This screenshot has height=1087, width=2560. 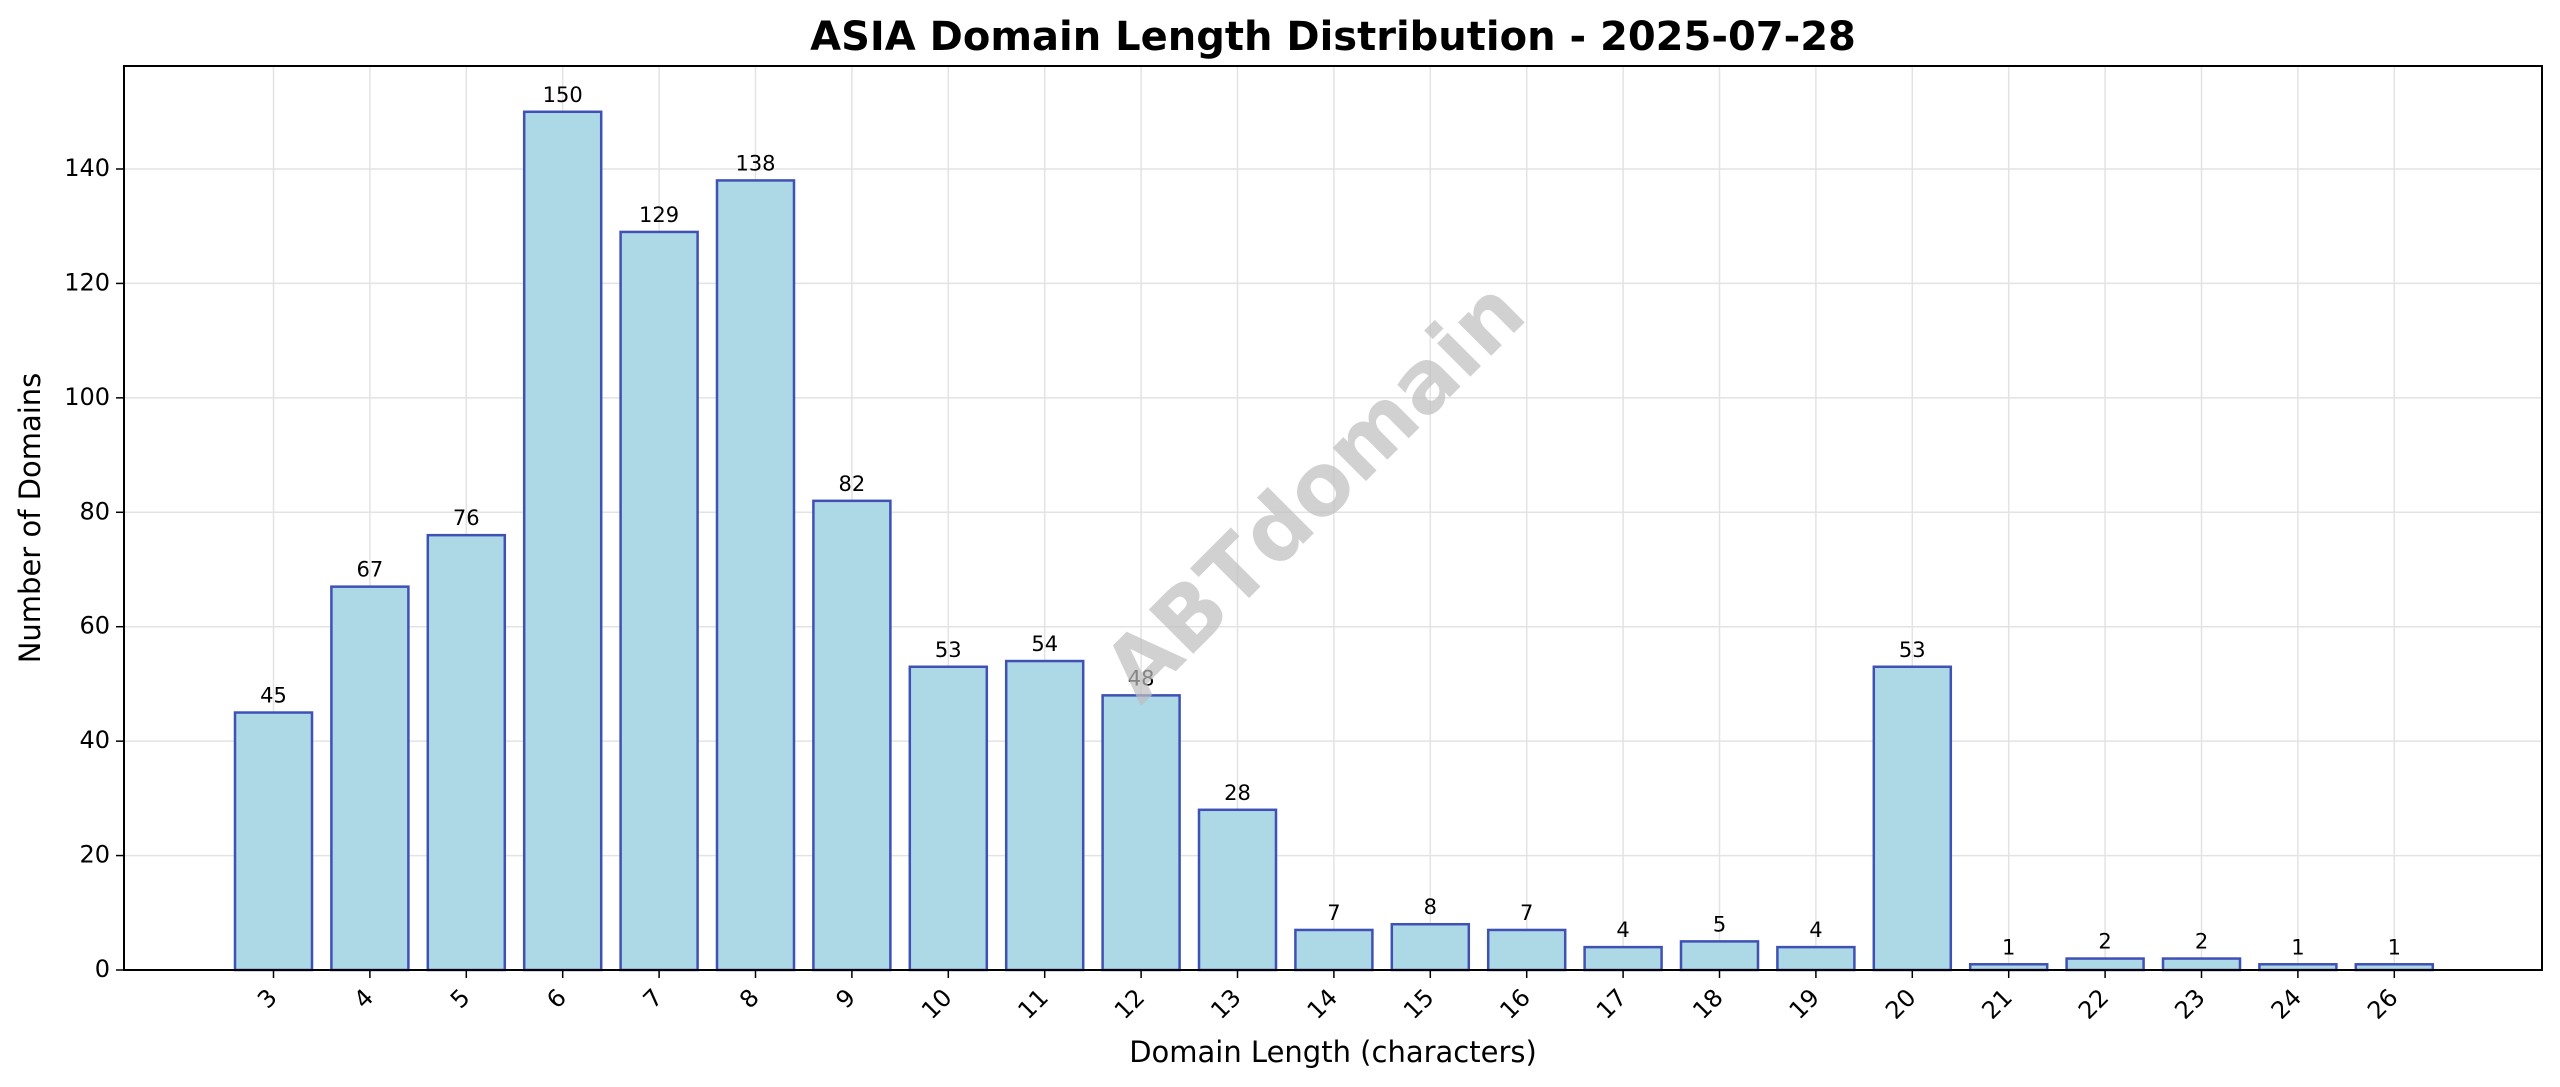 I want to click on x-tick-label: 3, so click(x=267, y=998).